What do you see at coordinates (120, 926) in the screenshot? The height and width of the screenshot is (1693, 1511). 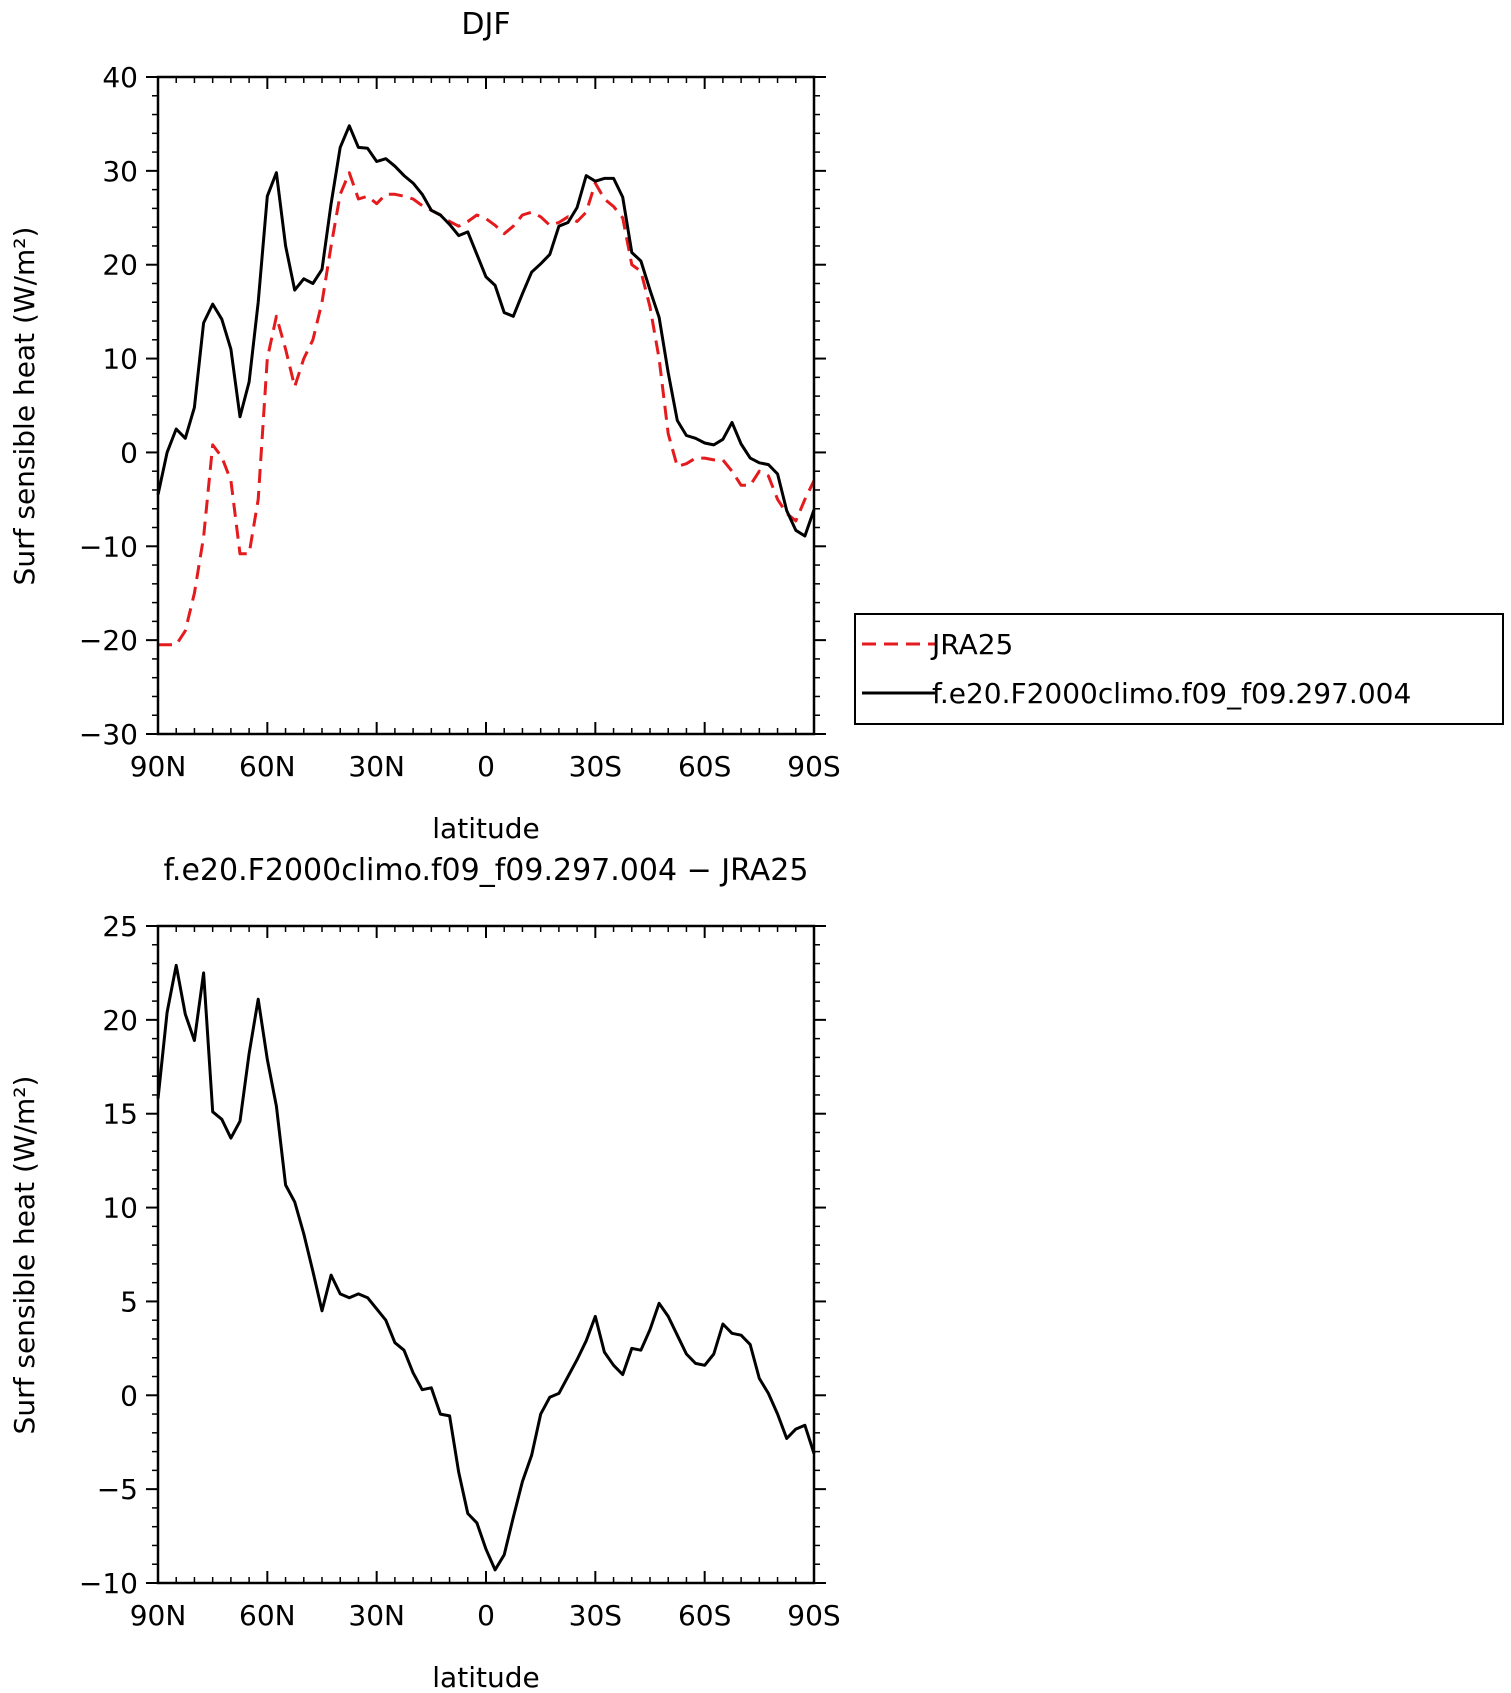 I see `y-tick-label: 25` at bounding box center [120, 926].